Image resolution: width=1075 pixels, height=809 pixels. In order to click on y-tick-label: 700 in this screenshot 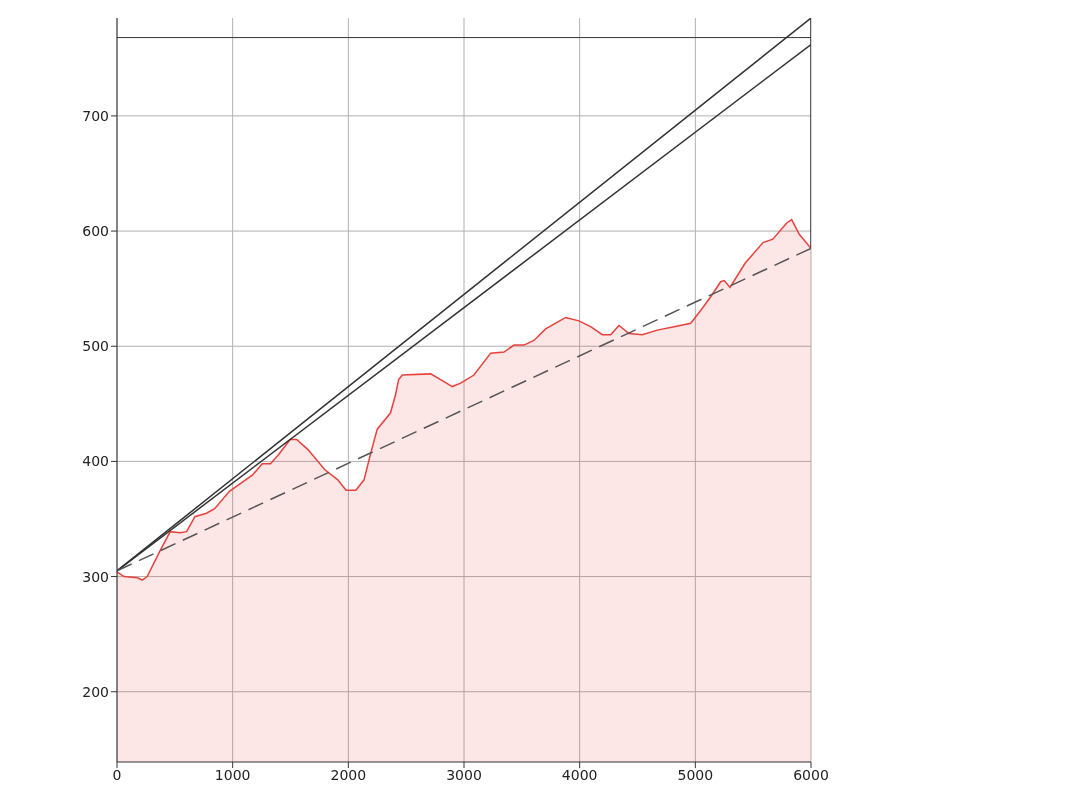, I will do `click(95, 115)`.